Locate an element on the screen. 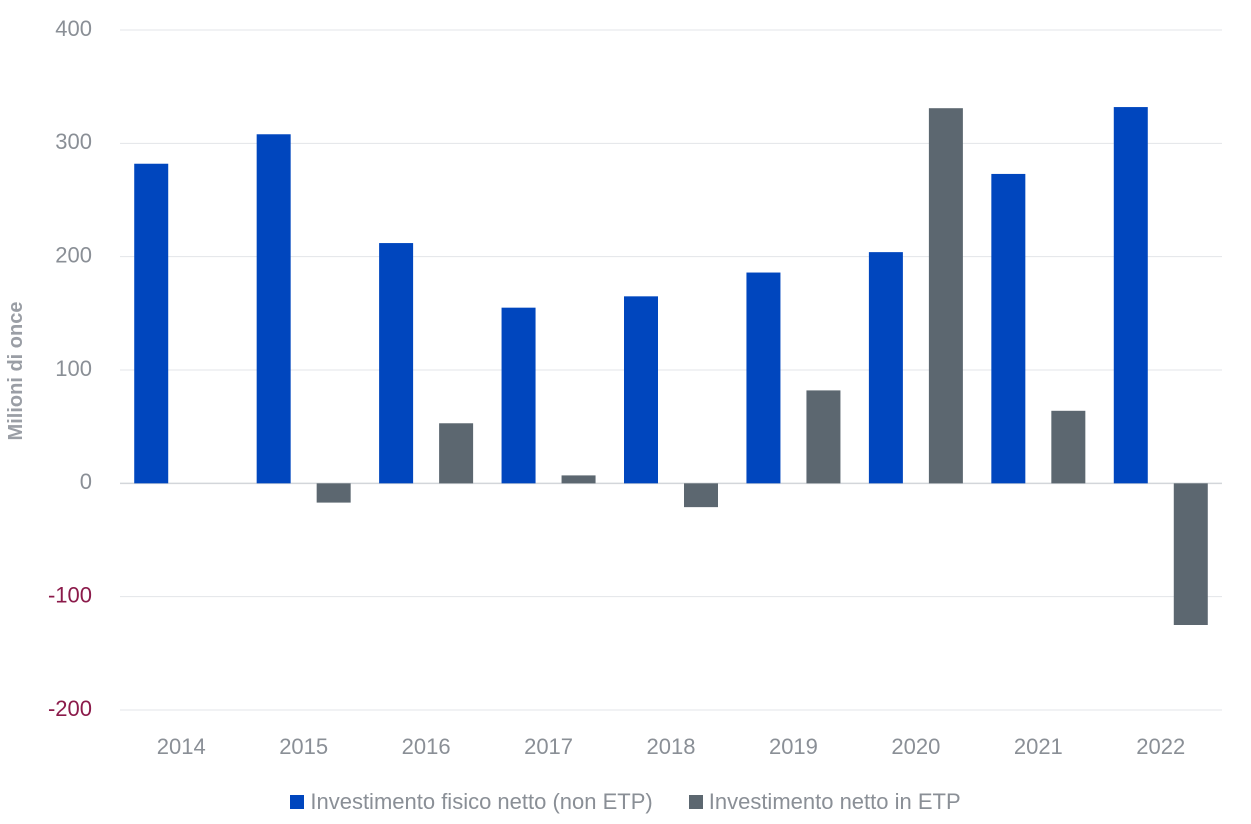 This screenshot has width=1251, height=824. x-tick-label: 2020 is located at coordinates (915, 746).